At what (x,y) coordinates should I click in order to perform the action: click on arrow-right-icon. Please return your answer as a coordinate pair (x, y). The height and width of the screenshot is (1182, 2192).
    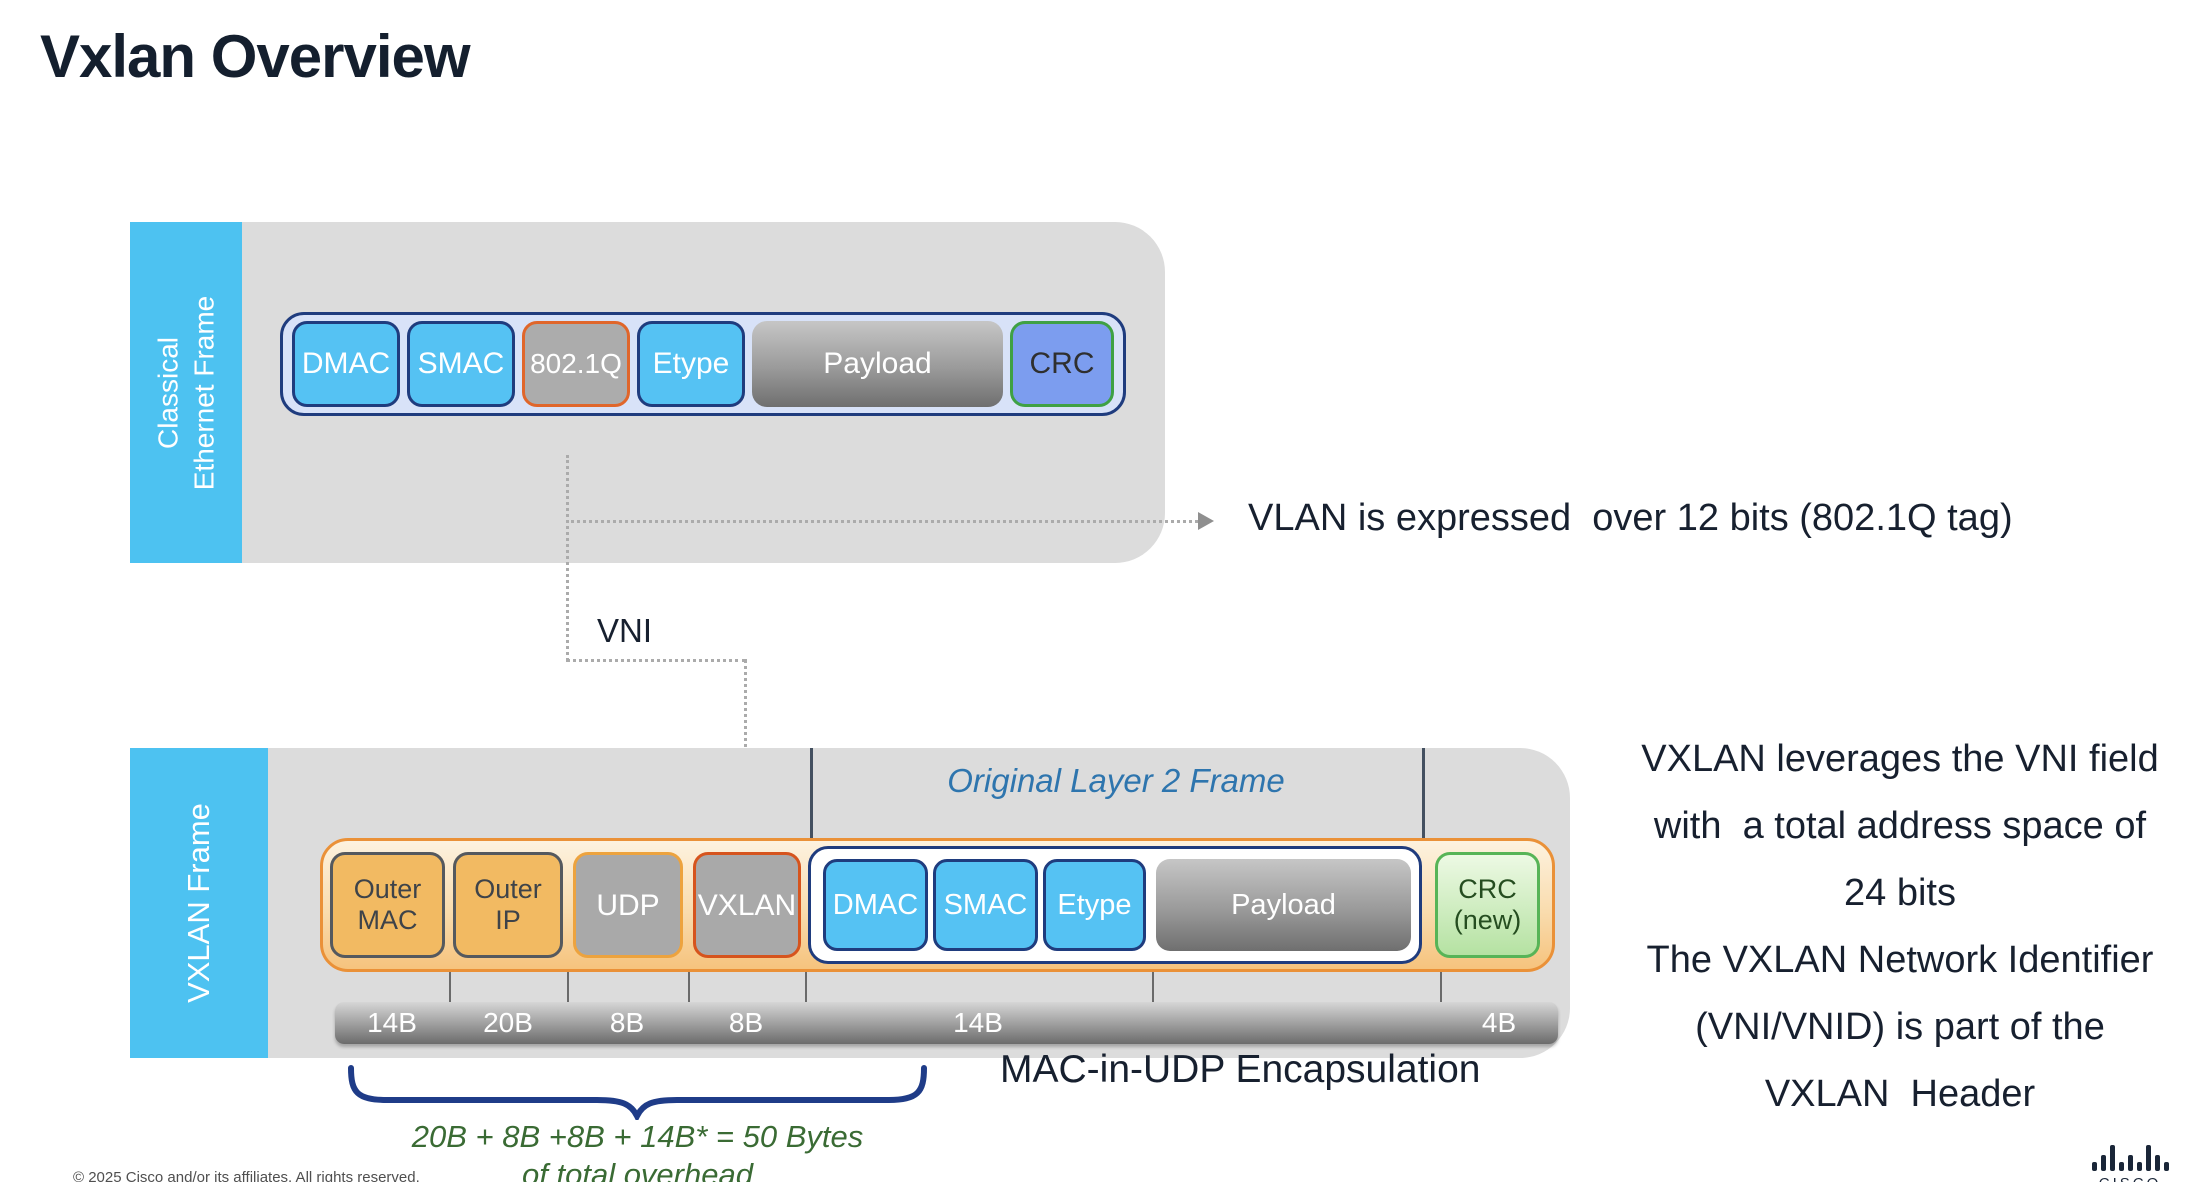
    Looking at the image, I should click on (1206, 521).